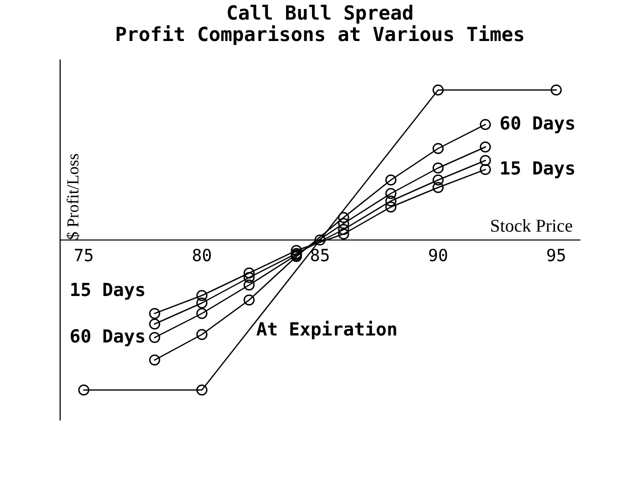  What do you see at coordinates (107, 291) in the screenshot?
I see `text: 15 Days` at bounding box center [107, 291].